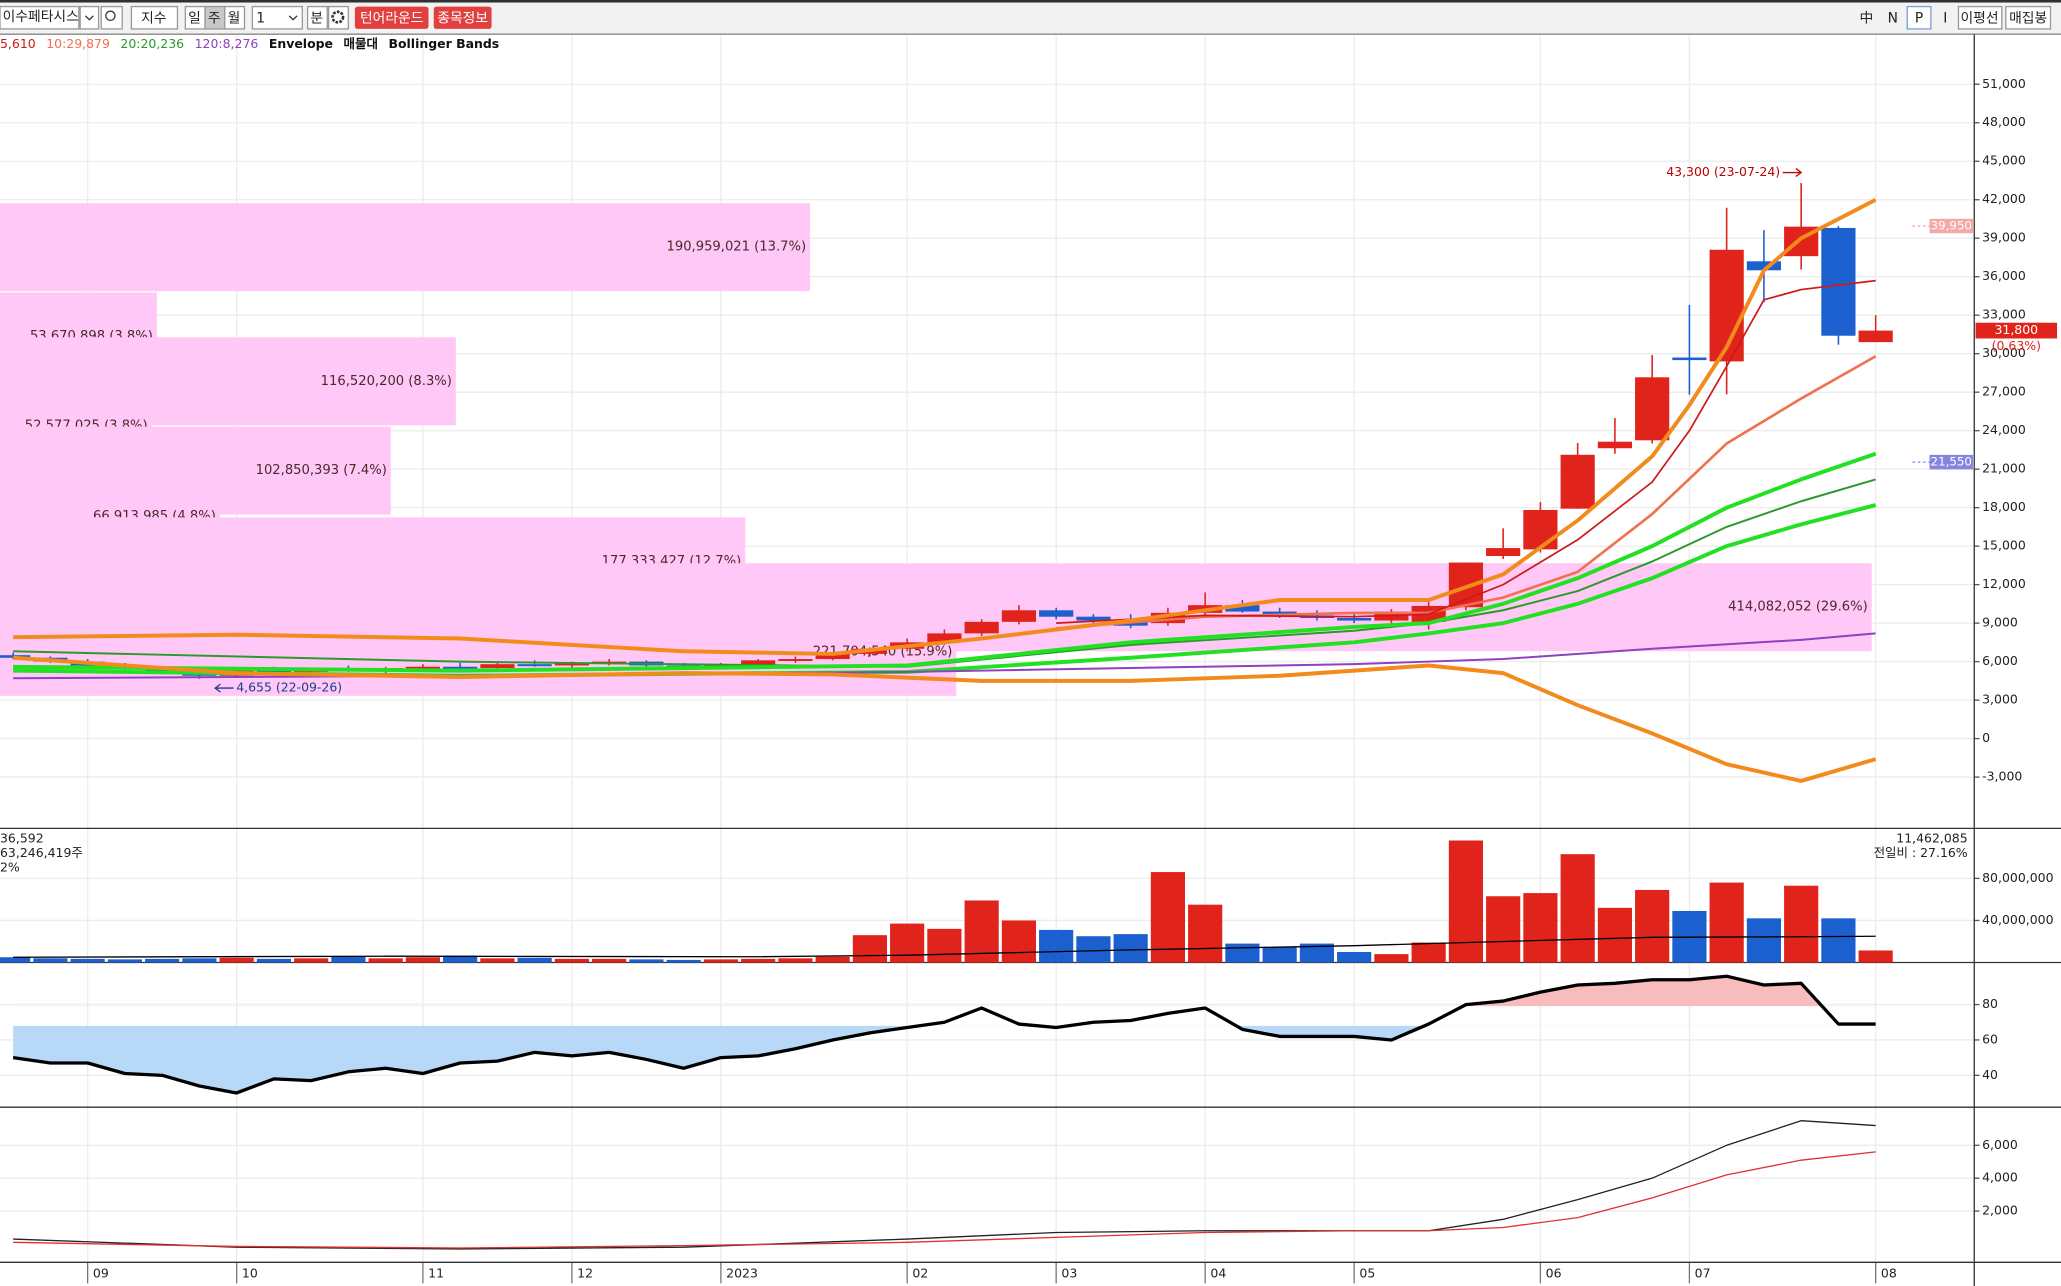 The width and height of the screenshot is (2061, 1286). Describe the element at coordinates (386, 381) in the screenshot. I see `volume-profile-label: 116,520,200 (8.3%)` at that location.